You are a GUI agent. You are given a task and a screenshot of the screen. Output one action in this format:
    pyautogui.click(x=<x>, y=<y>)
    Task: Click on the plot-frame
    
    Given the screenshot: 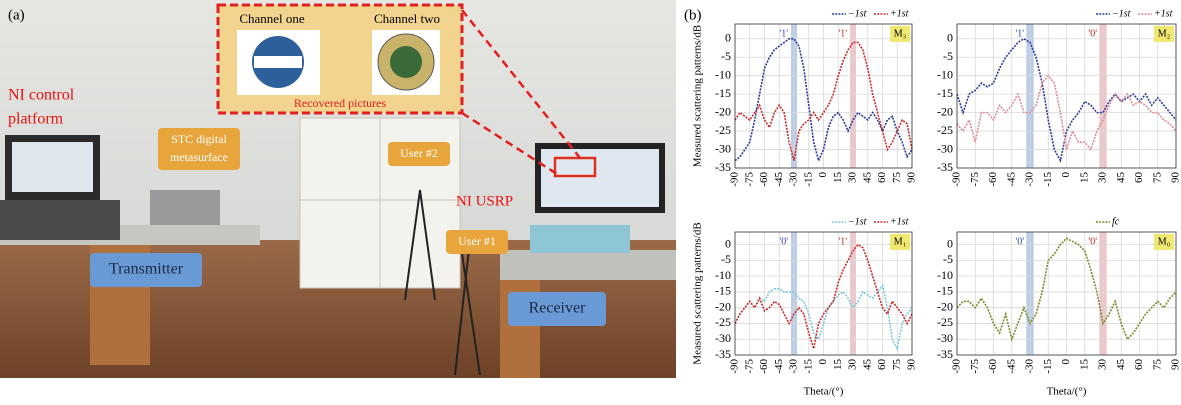 What is the action you would take?
    pyautogui.click(x=1066, y=293)
    